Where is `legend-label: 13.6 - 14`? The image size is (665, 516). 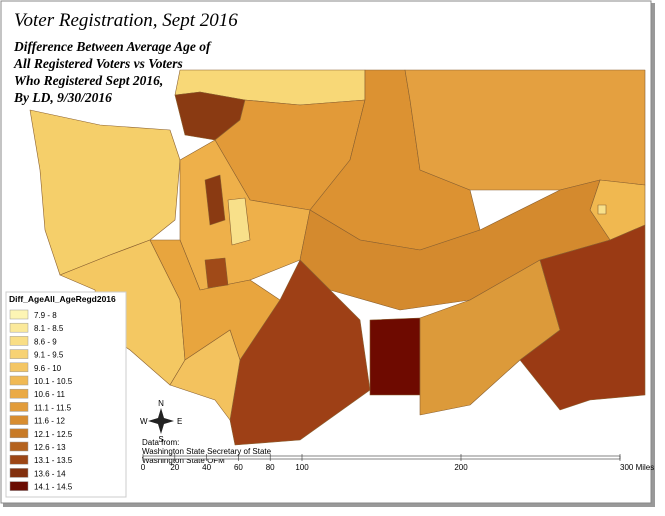
legend-label: 13.6 - 14 is located at coordinates (50, 473).